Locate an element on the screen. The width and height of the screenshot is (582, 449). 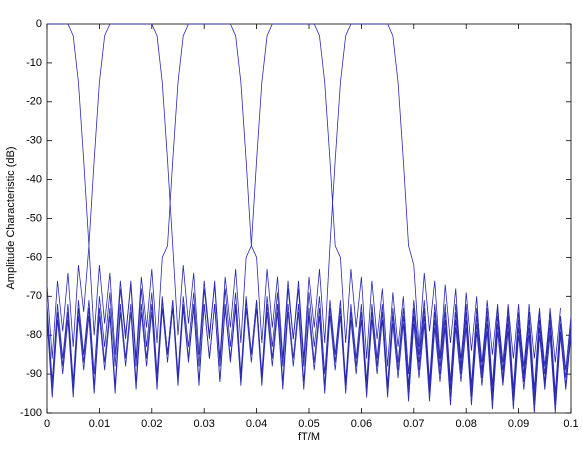
y-tick-label: -70 is located at coordinates (34, 296).